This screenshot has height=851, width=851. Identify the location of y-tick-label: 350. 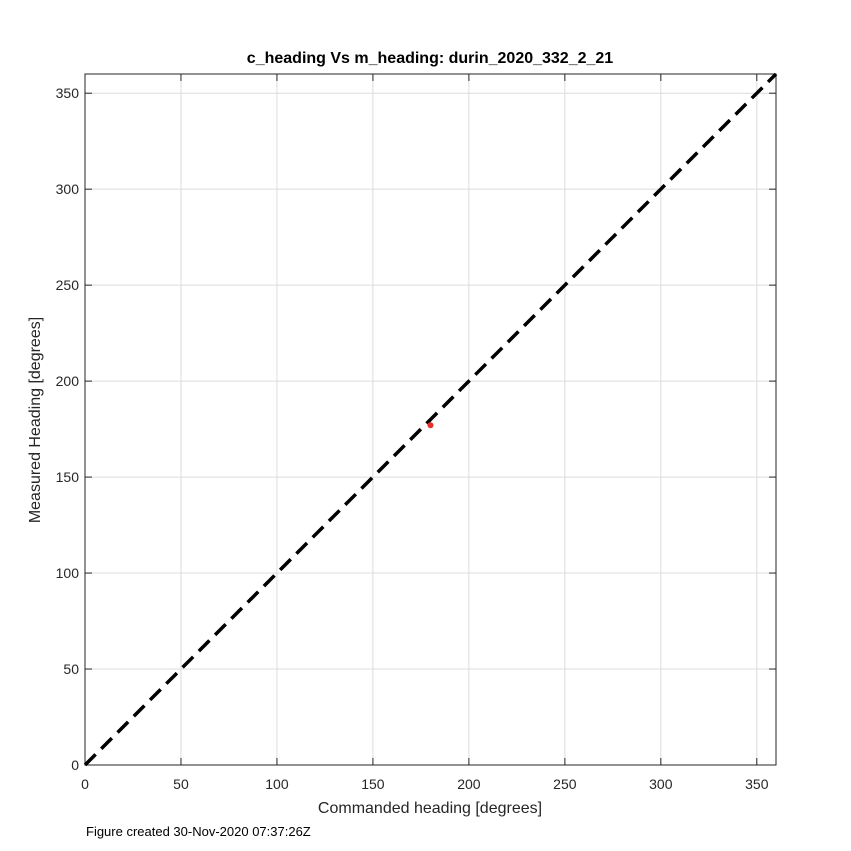
(68, 93).